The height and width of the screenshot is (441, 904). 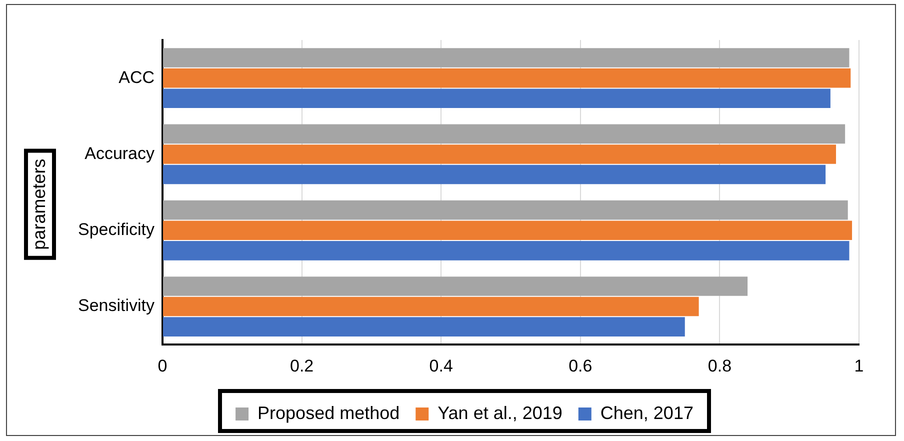 I want to click on legend-label: Proposed method, so click(x=329, y=412).